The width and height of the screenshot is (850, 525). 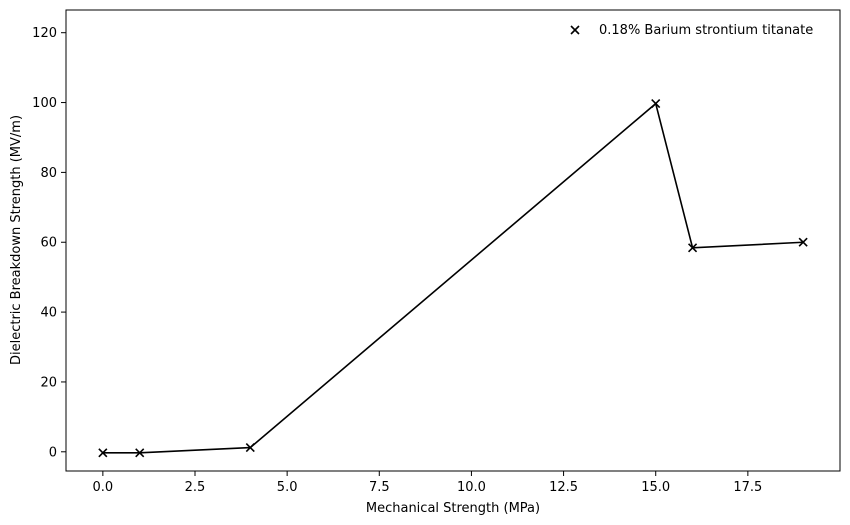 I want to click on x-tick-label: 2.5, so click(x=195, y=487).